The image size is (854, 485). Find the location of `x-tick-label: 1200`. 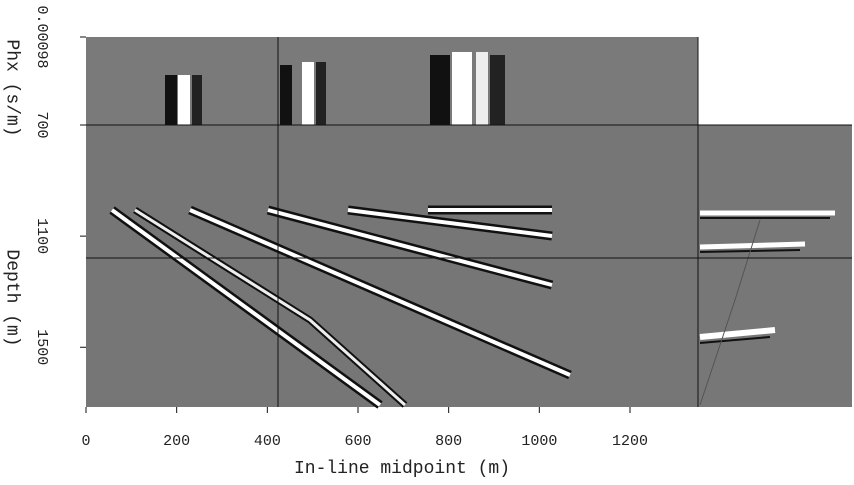

x-tick-label: 1200 is located at coordinates (630, 441).